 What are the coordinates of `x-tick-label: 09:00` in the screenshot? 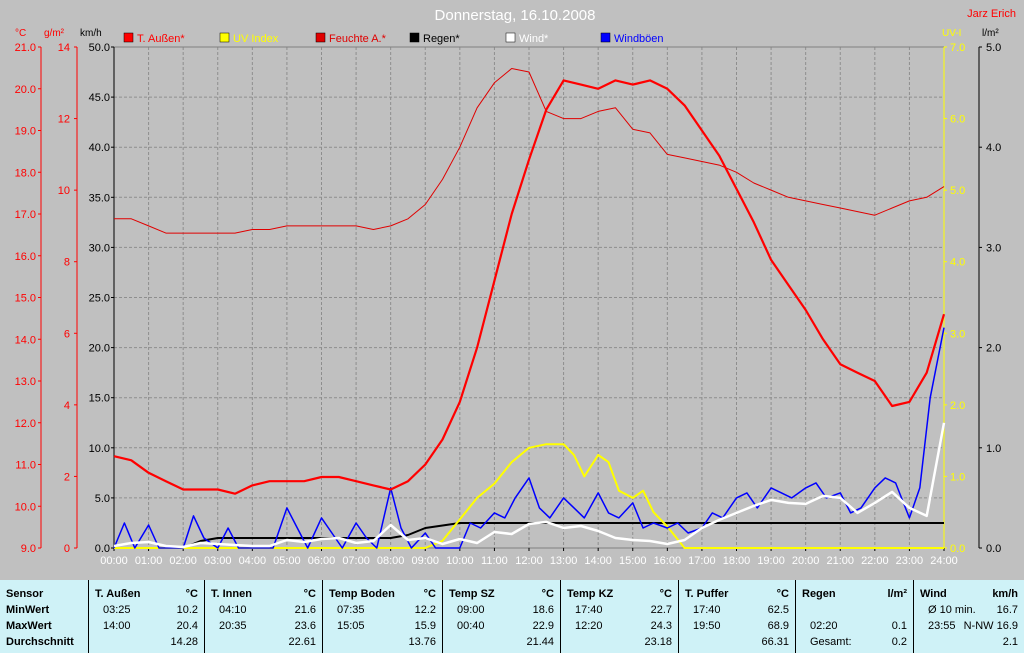 It's located at (425, 561).